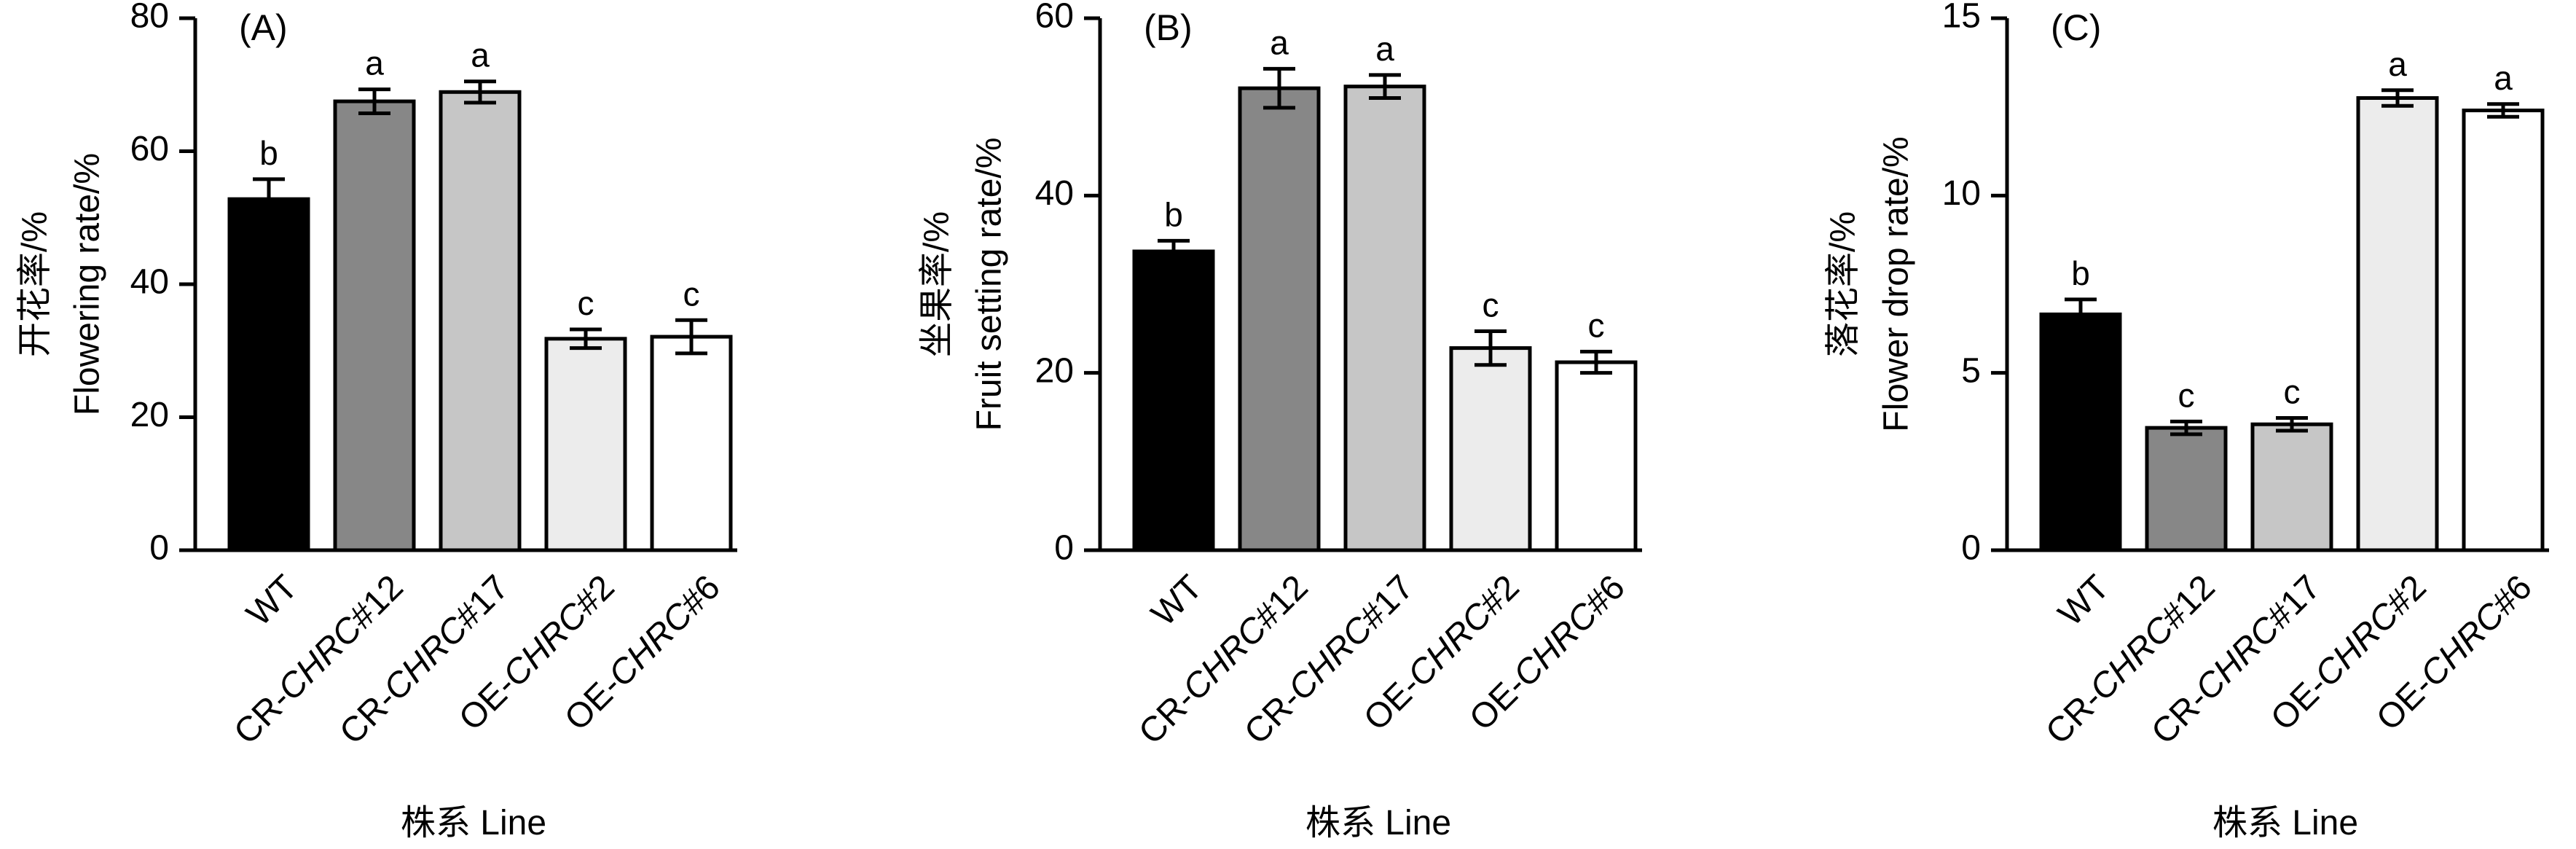  What do you see at coordinates (937, 284) in the screenshot?
I see `y-axis-label-cn: 坐果率/%` at bounding box center [937, 284].